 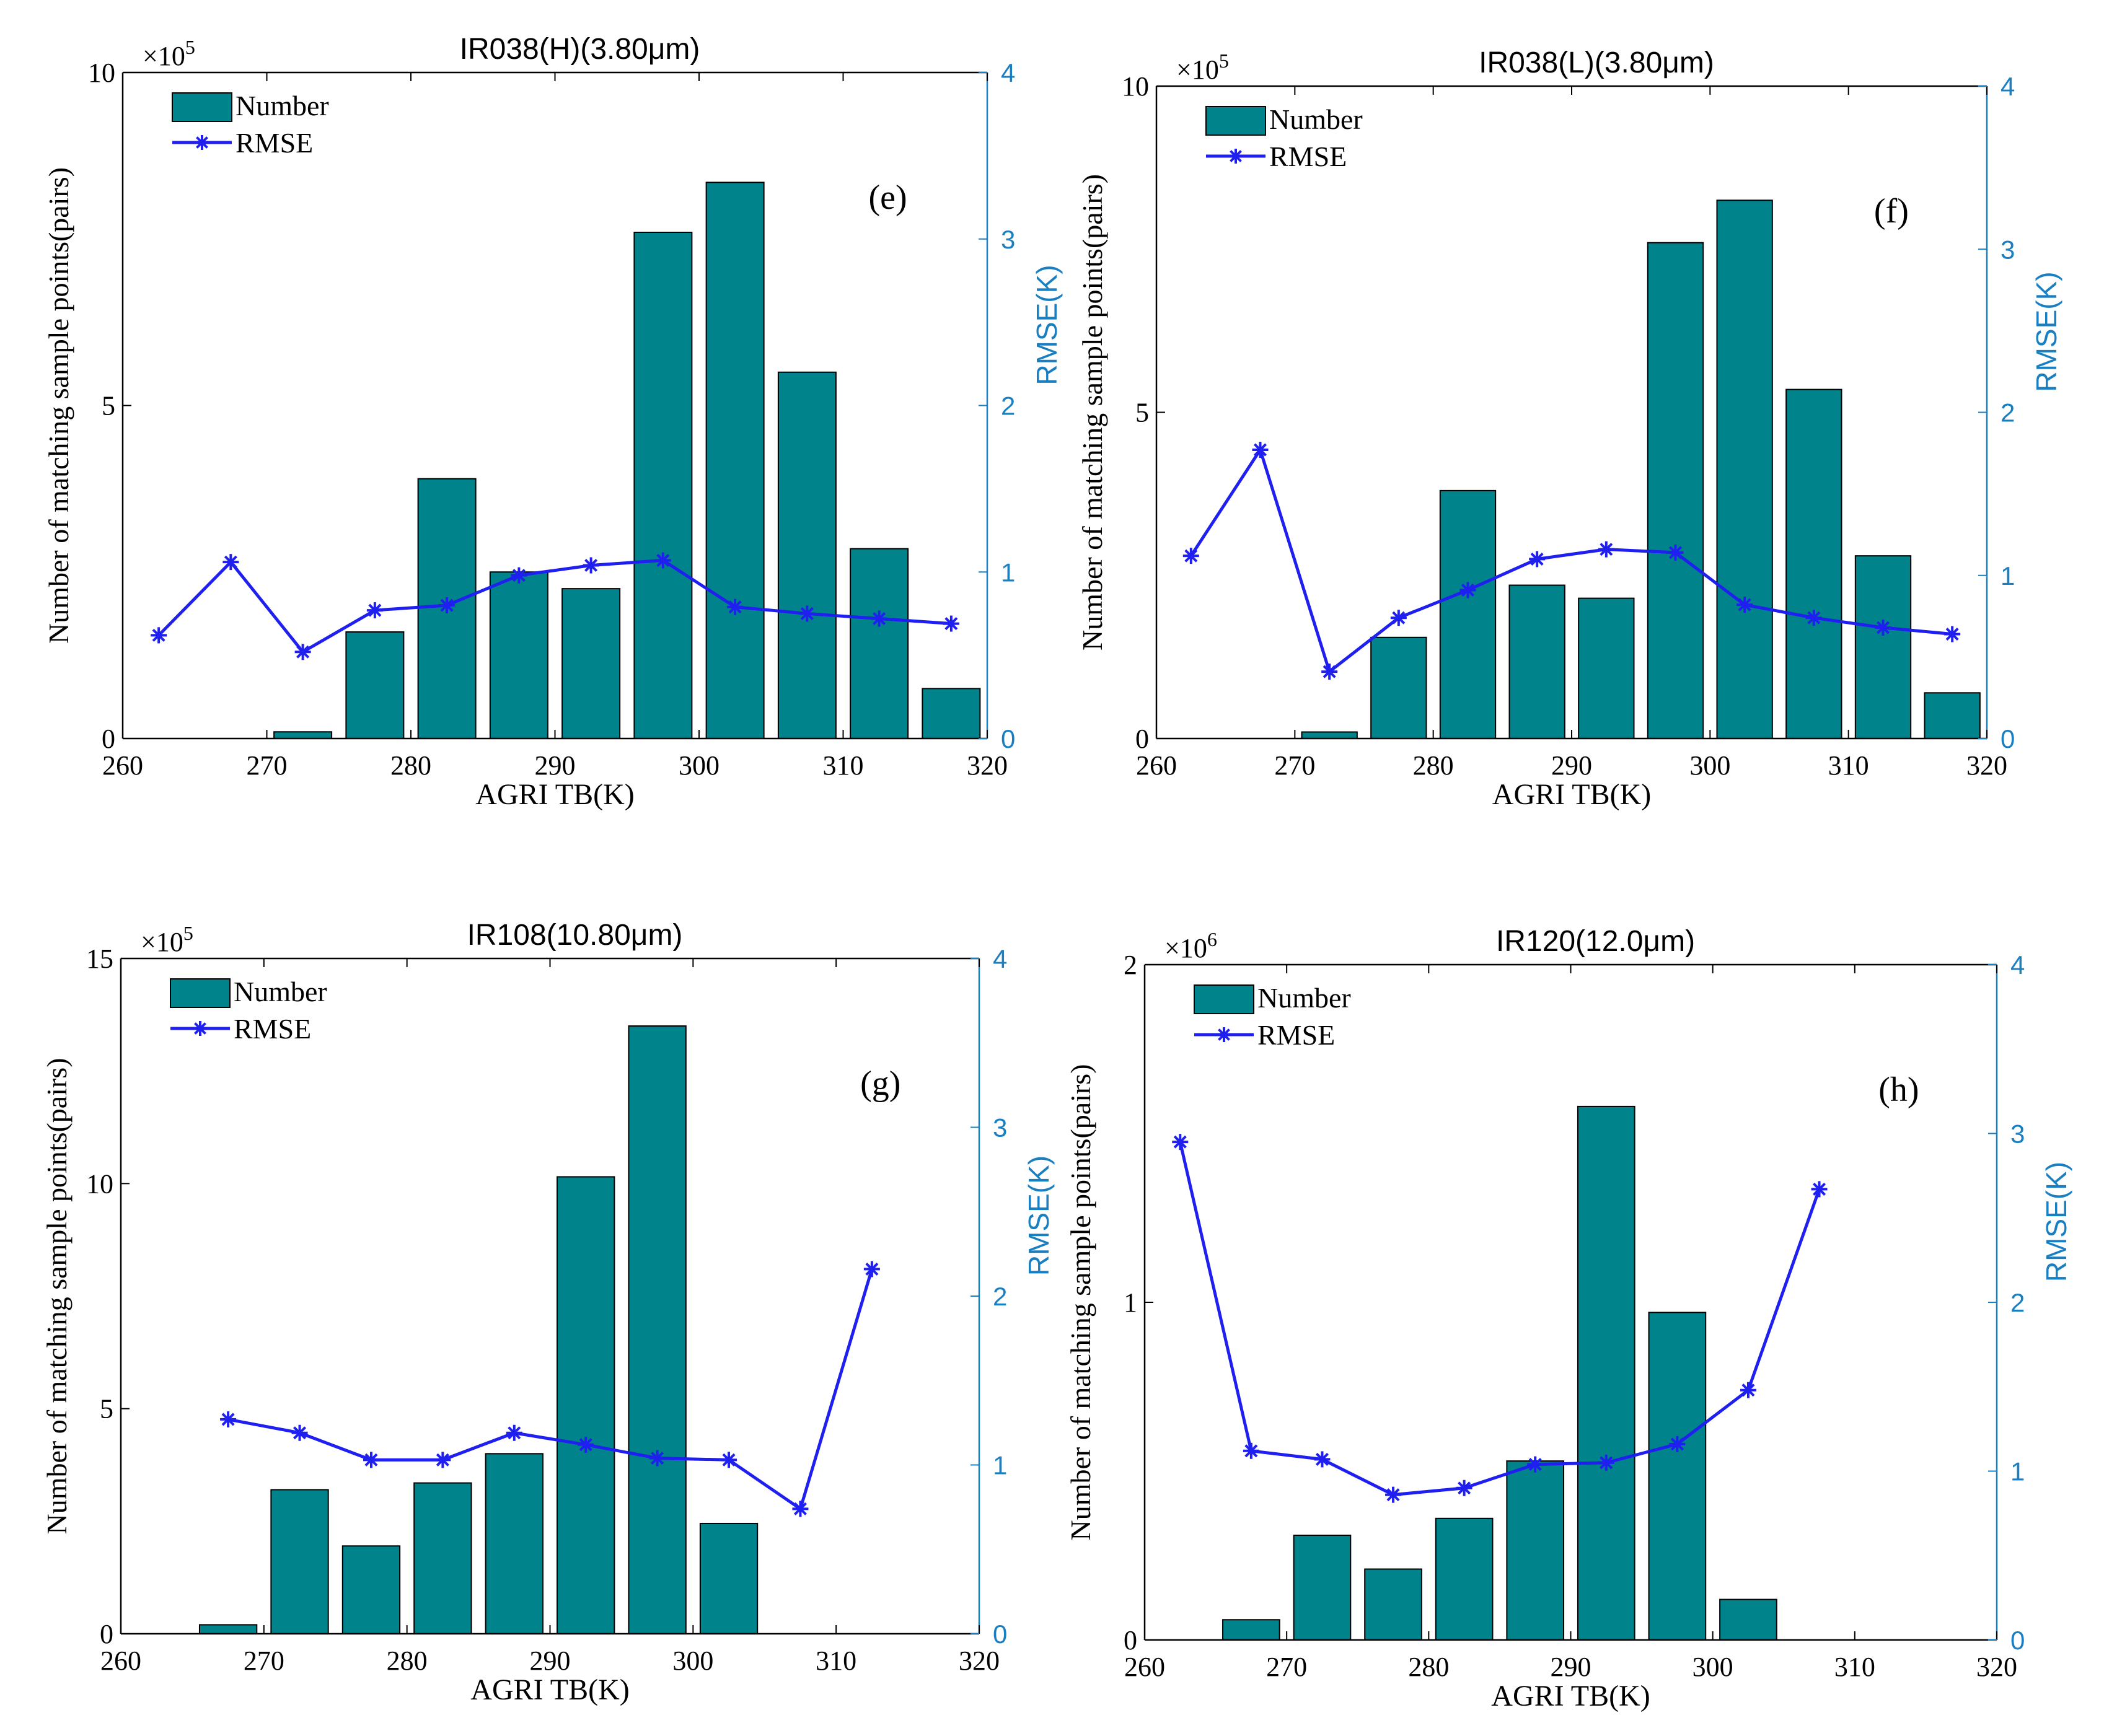 I want to click on x-tick-label: 280, so click(x=1433, y=766).